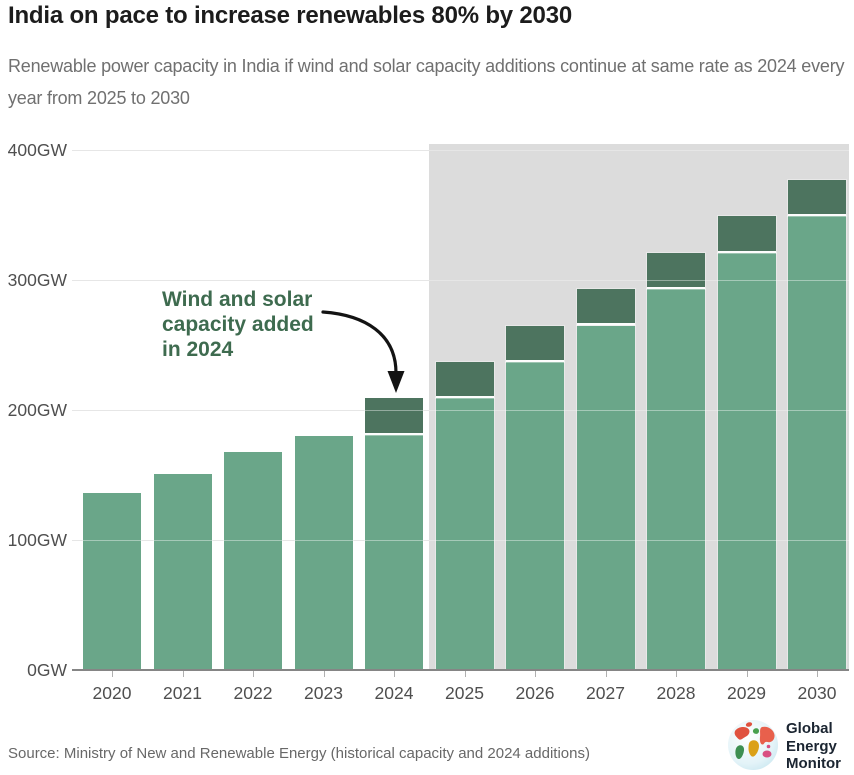 The width and height of the screenshot is (854, 775). I want to click on y-axis-label: 400GW, so click(37, 150).